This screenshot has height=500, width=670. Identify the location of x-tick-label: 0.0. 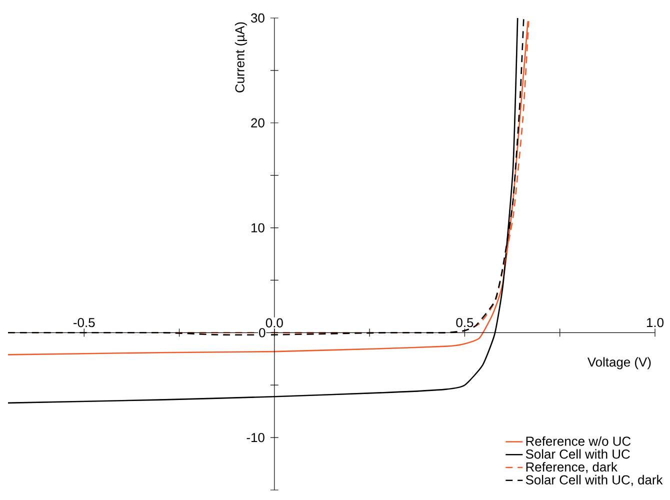
(274, 323).